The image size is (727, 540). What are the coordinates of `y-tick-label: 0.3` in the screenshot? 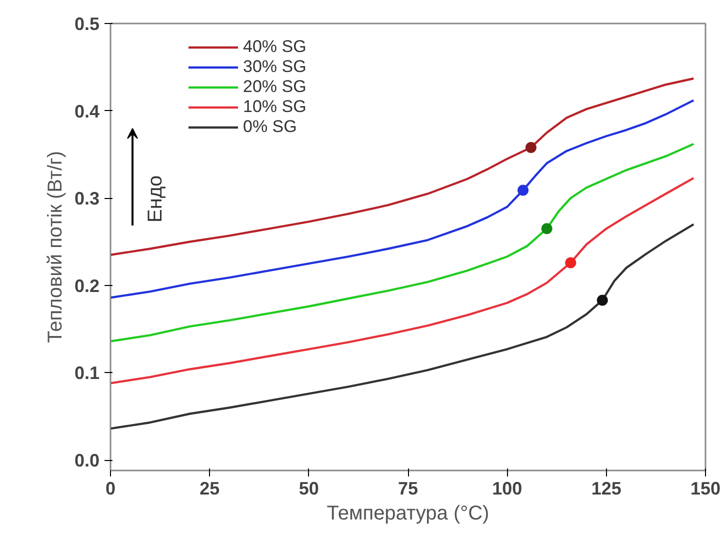 It's located at (87, 198).